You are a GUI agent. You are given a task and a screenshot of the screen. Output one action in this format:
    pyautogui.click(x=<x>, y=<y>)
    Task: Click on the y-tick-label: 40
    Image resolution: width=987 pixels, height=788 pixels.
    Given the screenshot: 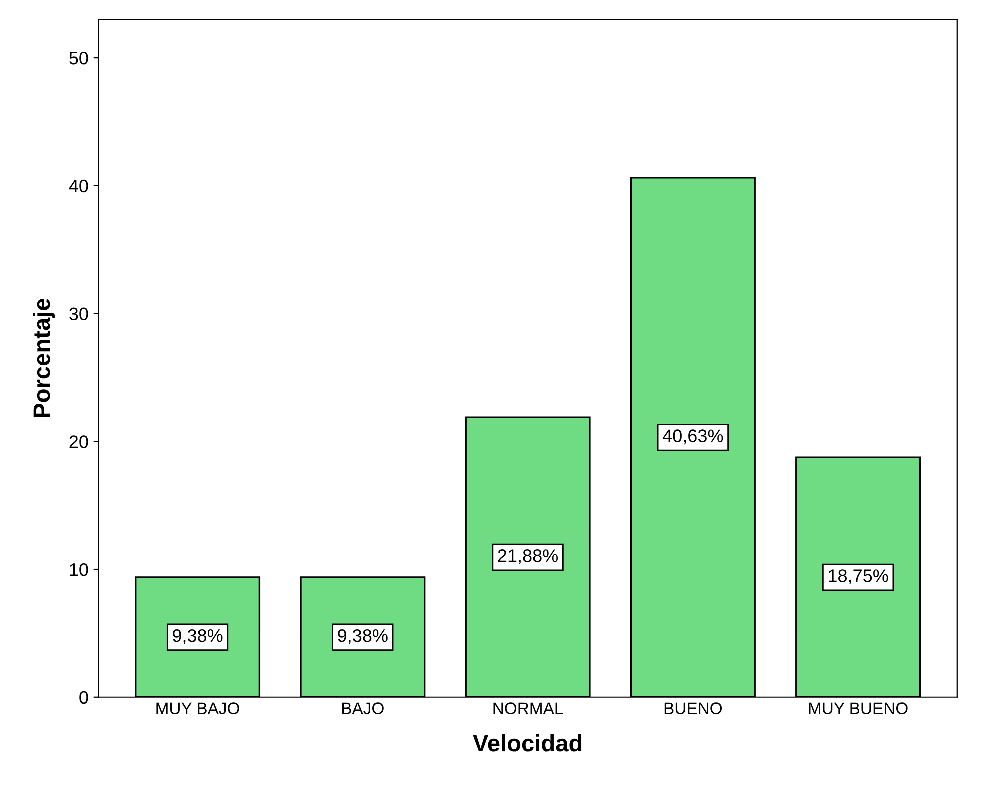 What is the action you would take?
    pyautogui.click(x=78, y=186)
    